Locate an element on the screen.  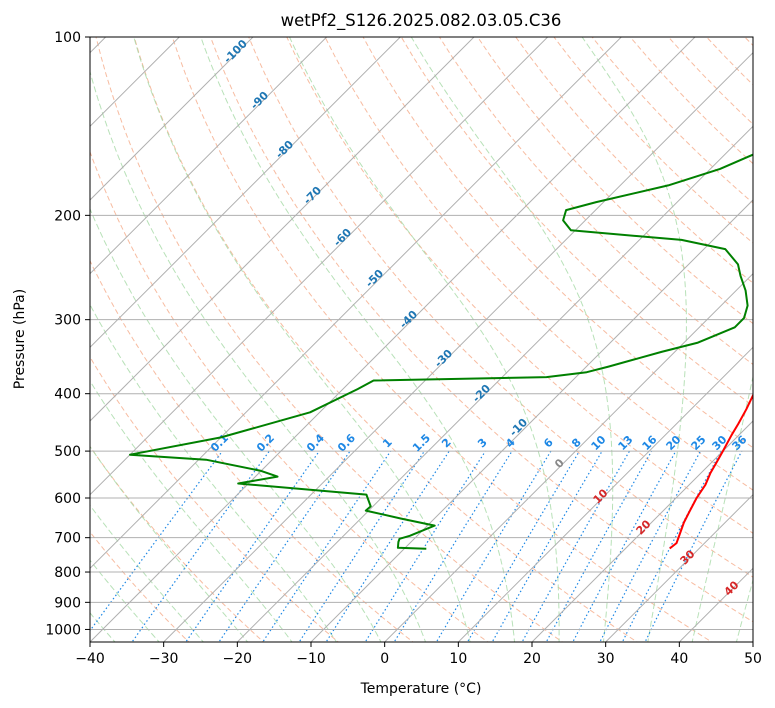
x-axis: −40 −30 −20 −10 0 10 20 30 40 50 is located at coordinates (418, 654).